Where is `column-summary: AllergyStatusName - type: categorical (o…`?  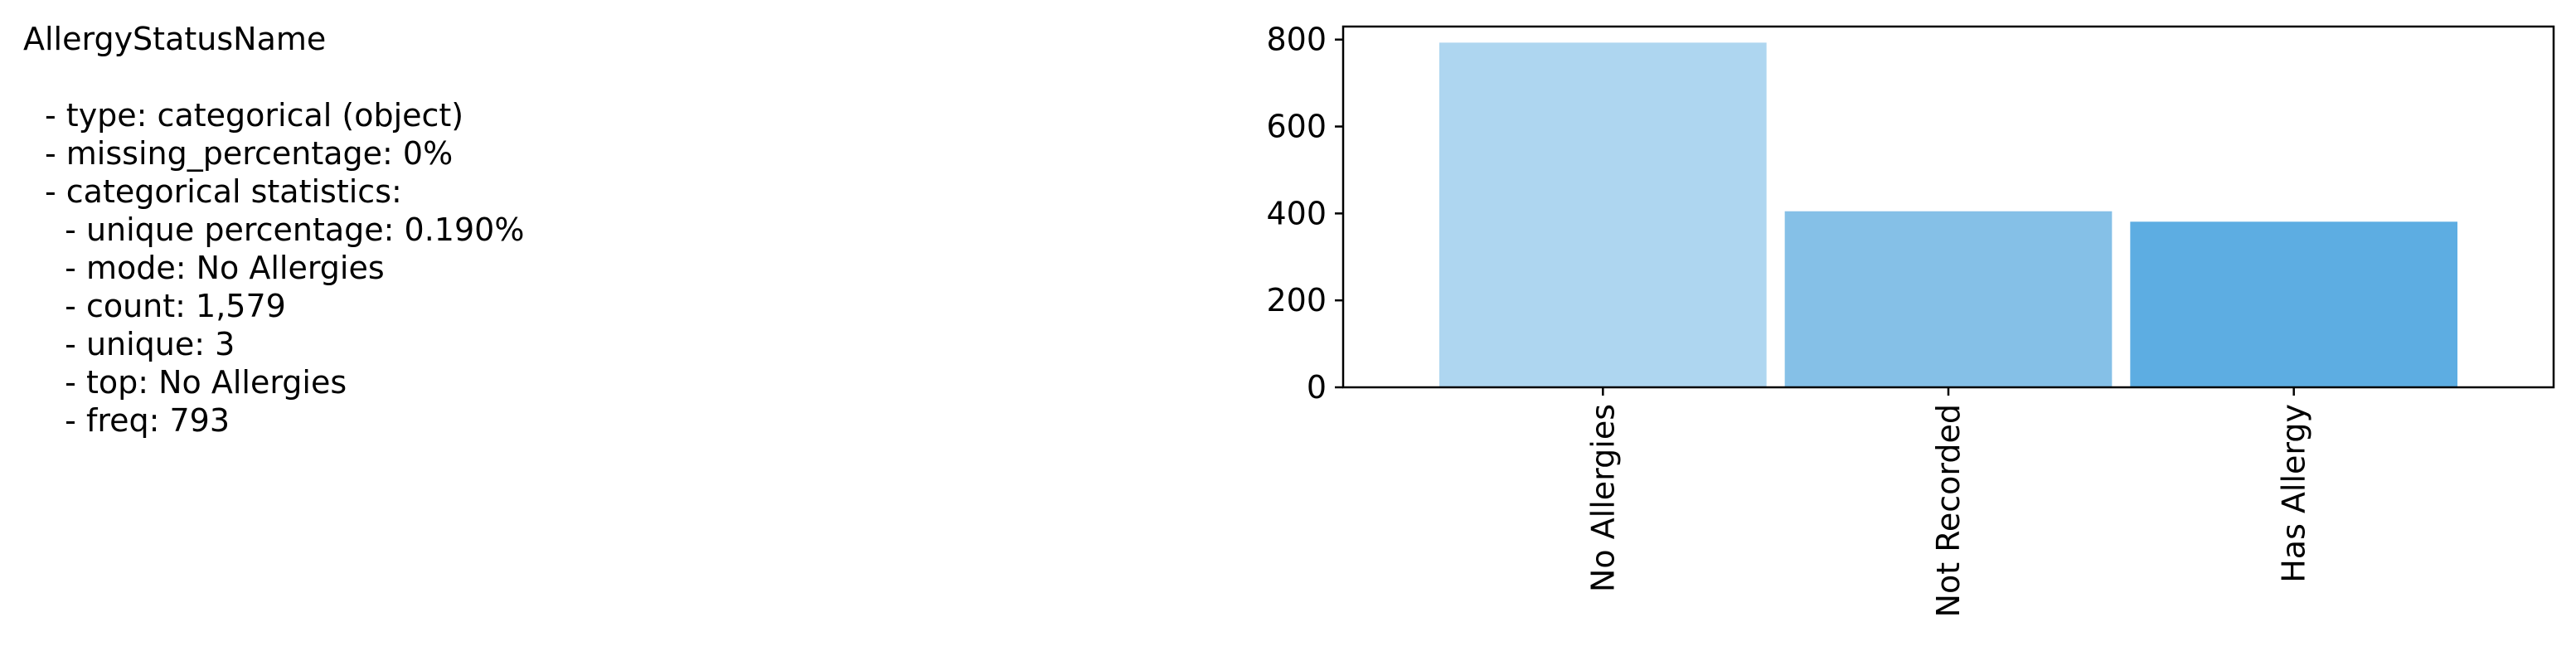 column-summary: AllergyStatusName - type: categorical (o… is located at coordinates (273, 230).